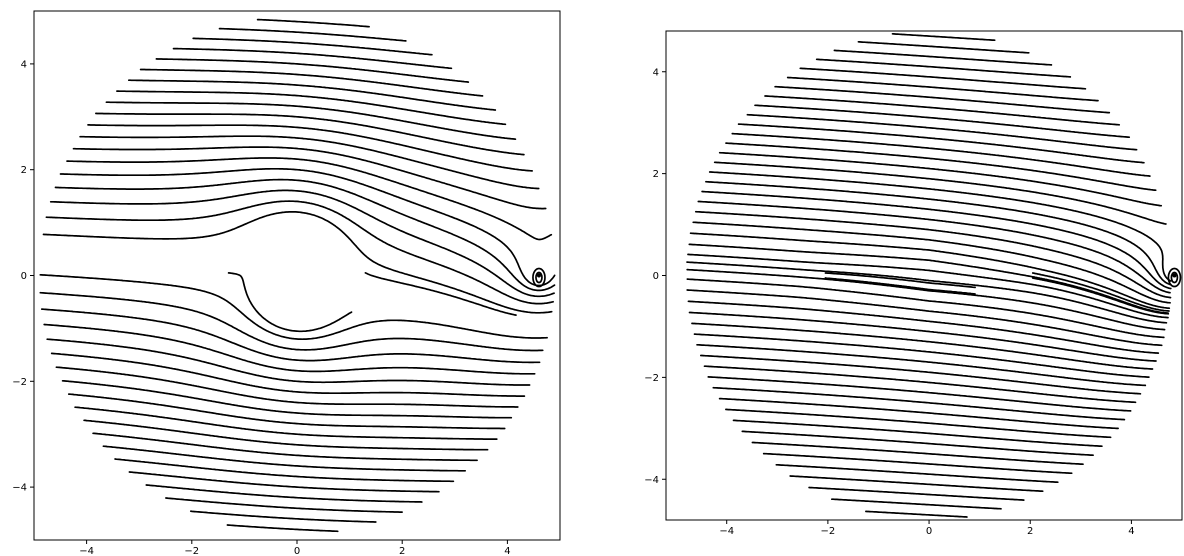  Describe the element at coordinates (24, 170) in the screenshot. I see `y-tick-label: 2` at that location.